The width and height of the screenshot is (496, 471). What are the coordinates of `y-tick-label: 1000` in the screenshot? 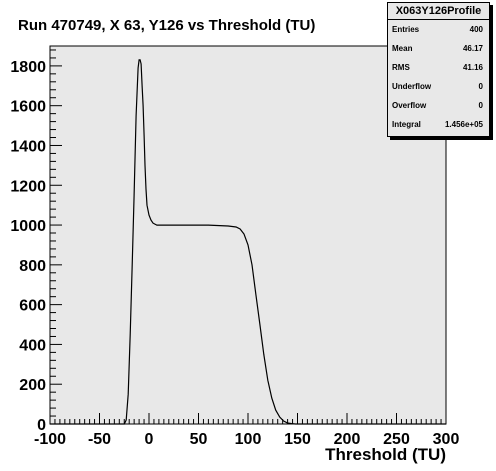 It's located at (28, 226).